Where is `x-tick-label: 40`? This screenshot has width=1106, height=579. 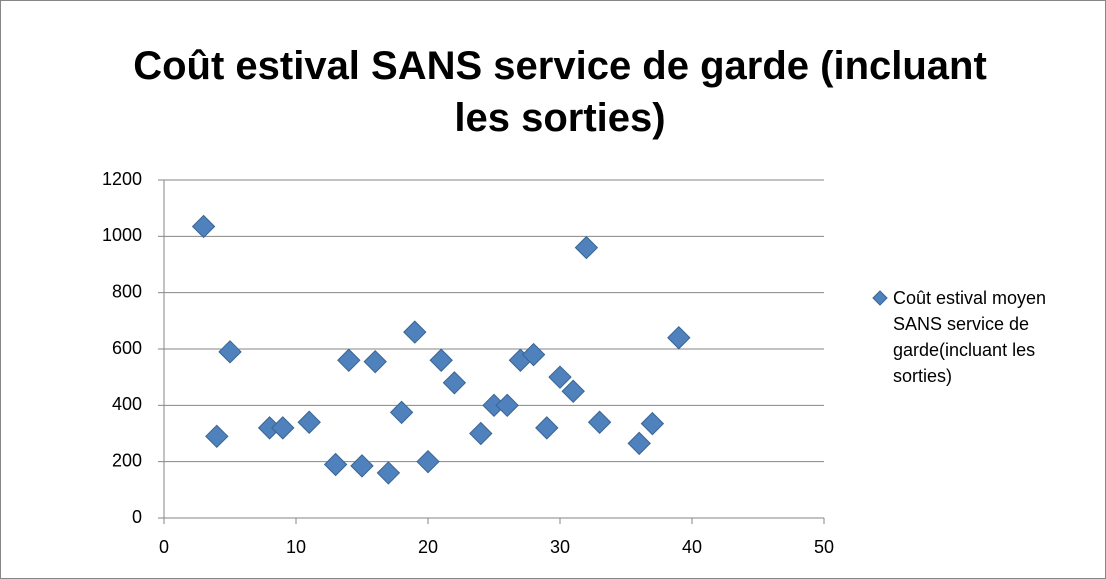
x-tick-label: 40 is located at coordinates (692, 547).